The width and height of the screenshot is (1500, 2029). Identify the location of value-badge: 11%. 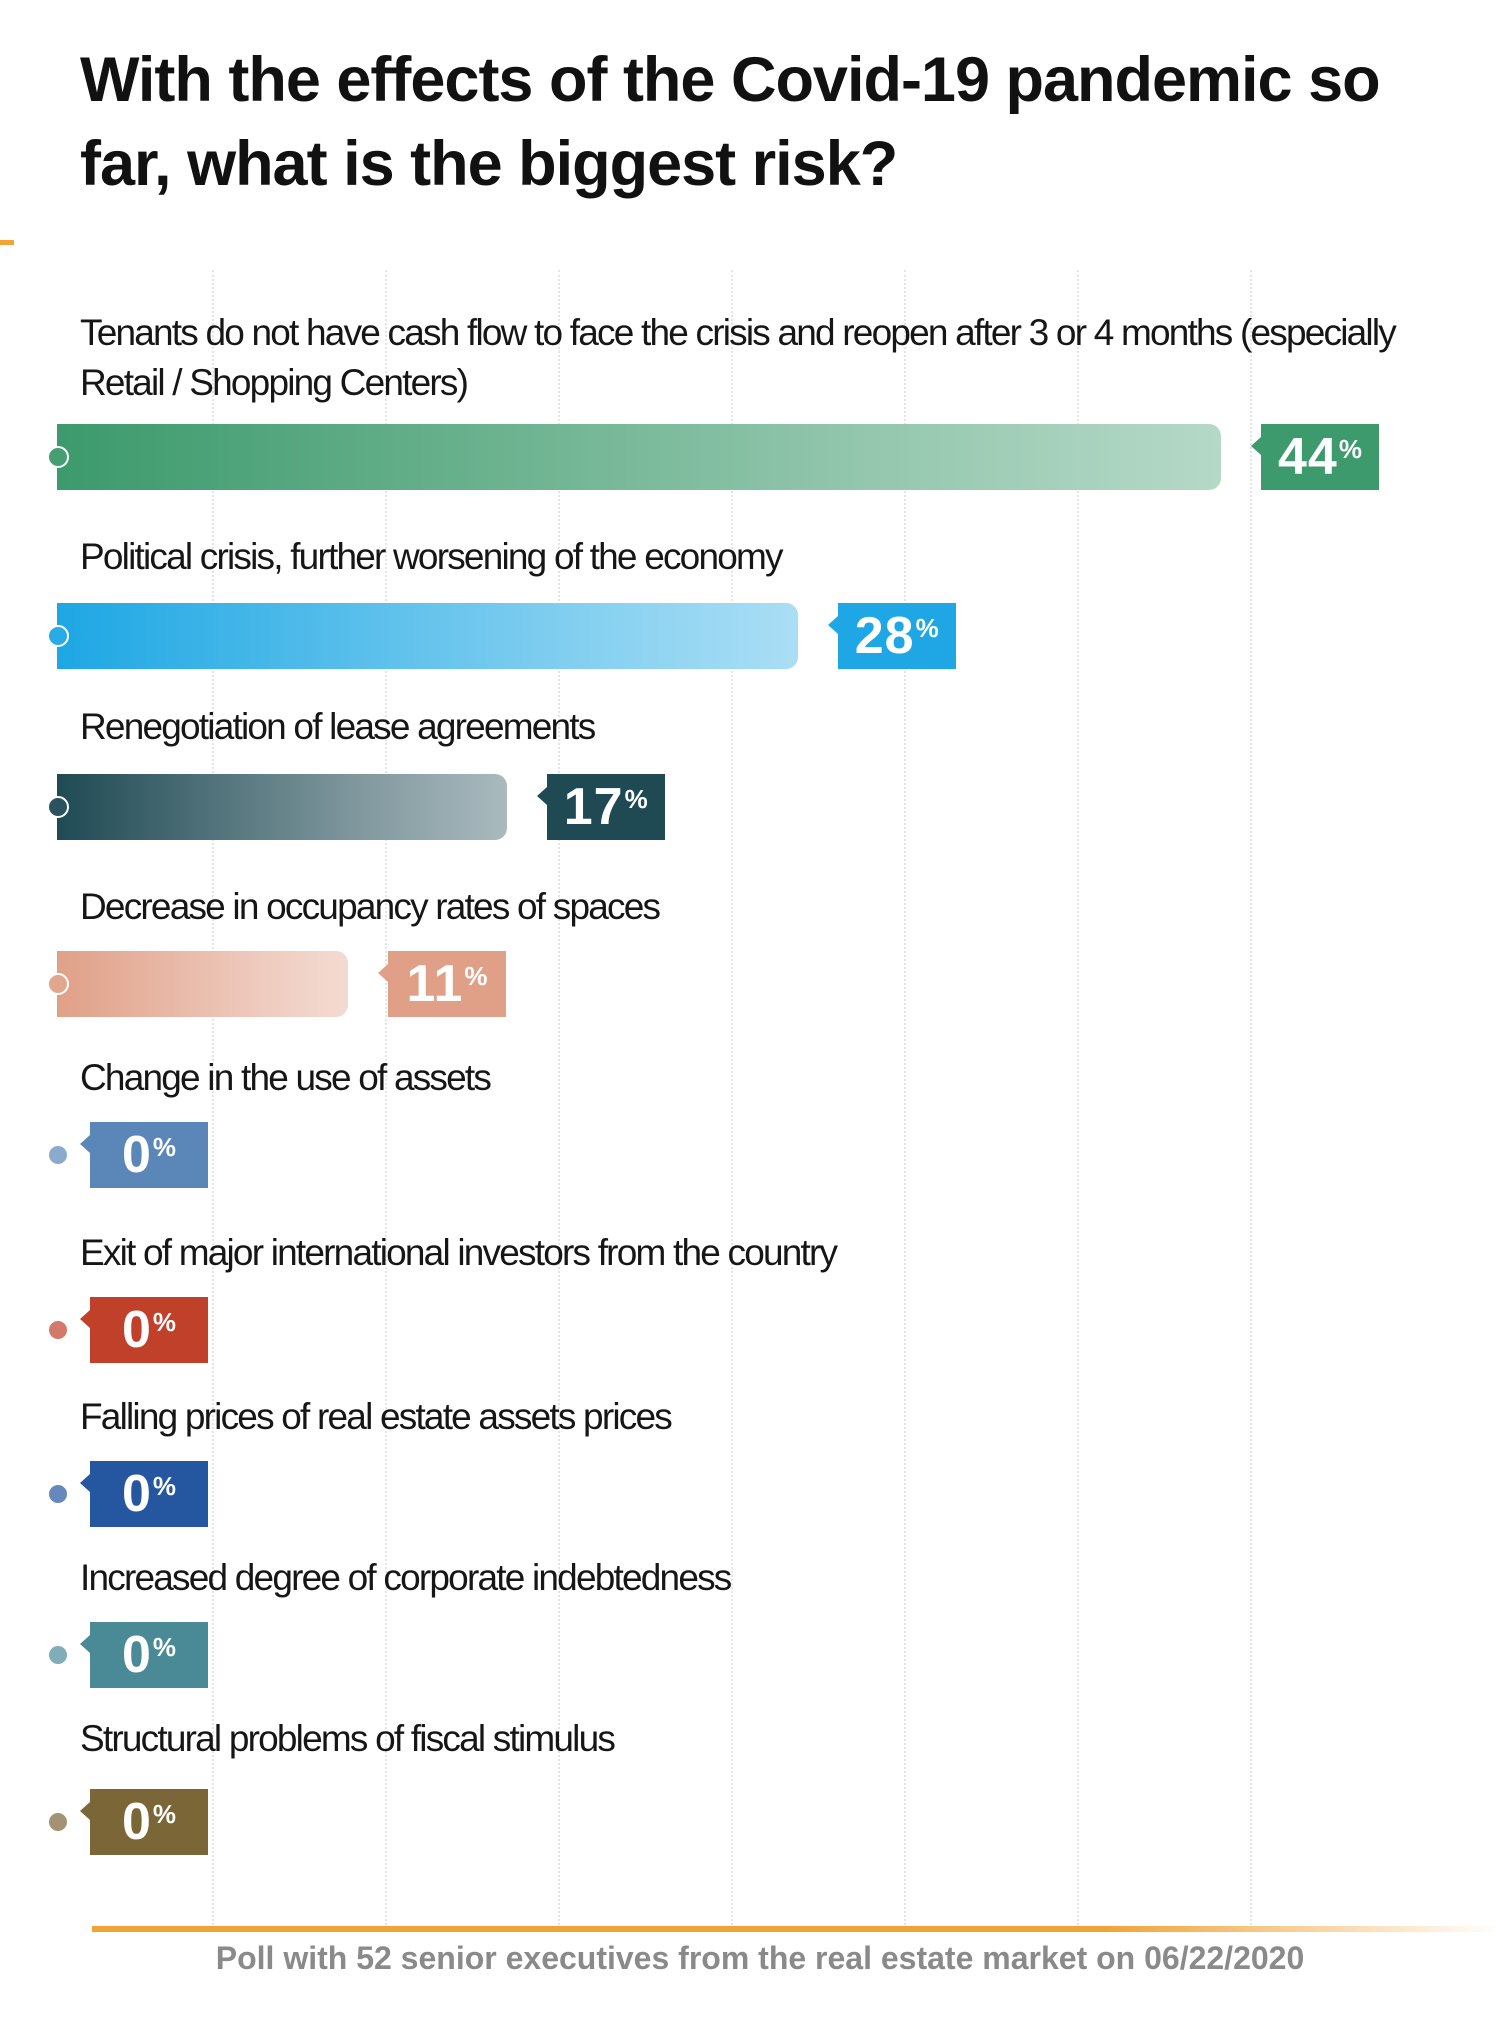
(442, 984).